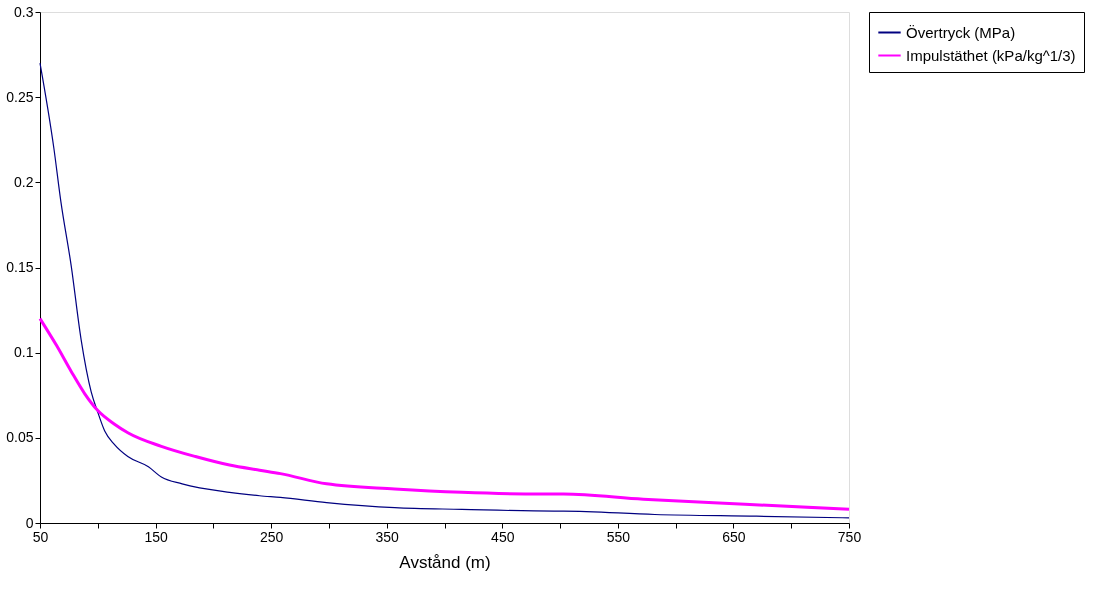 The height and width of the screenshot is (589, 1106). I want to click on y-tick-label: 0.25, so click(20, 96).